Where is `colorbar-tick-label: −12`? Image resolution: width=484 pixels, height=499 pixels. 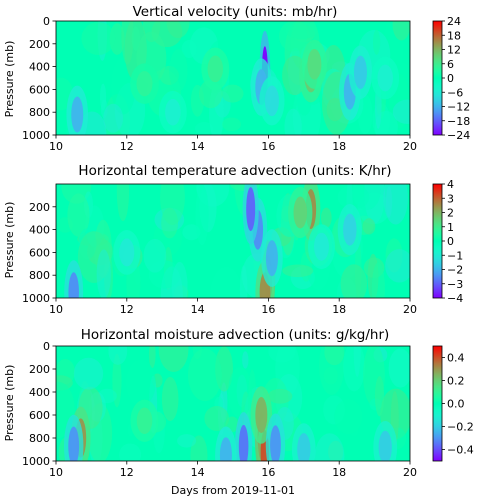
colorbar-tick-label: −12 is located at coordinates (458, 107).